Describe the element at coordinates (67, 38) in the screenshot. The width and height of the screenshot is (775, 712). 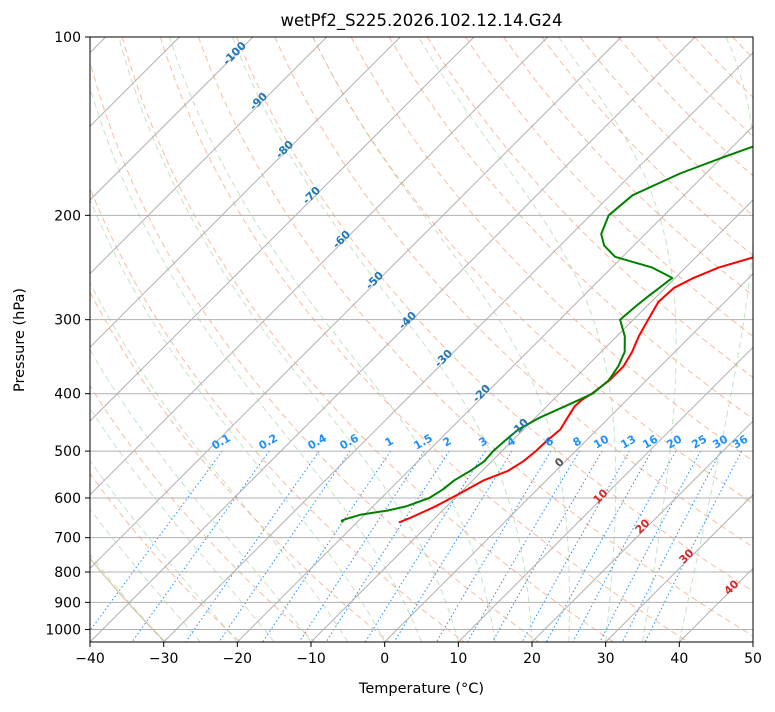
I see `y-tick-label: 100` at that location.